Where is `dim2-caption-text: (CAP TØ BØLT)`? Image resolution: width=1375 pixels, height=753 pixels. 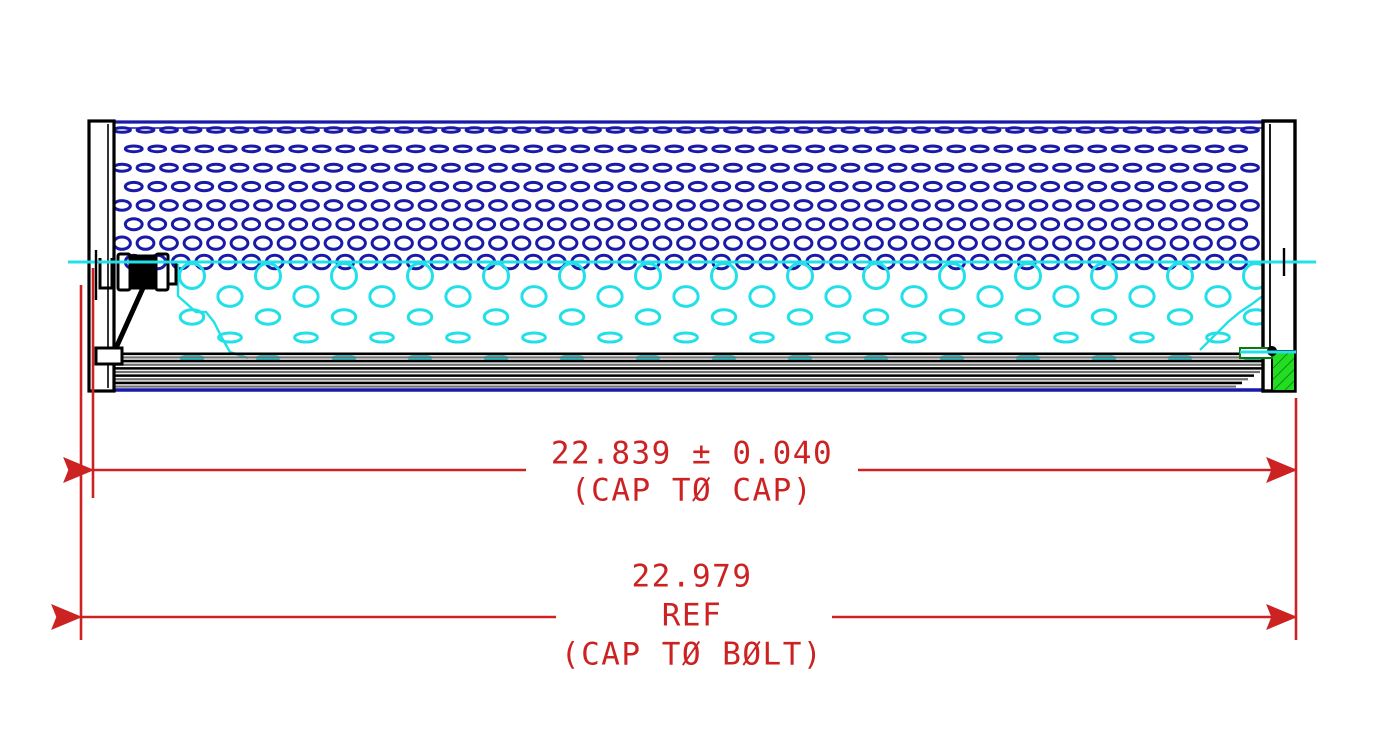 dim2-caption-text: (CAP TØ BØLT) is located at coordinates (692, 655).